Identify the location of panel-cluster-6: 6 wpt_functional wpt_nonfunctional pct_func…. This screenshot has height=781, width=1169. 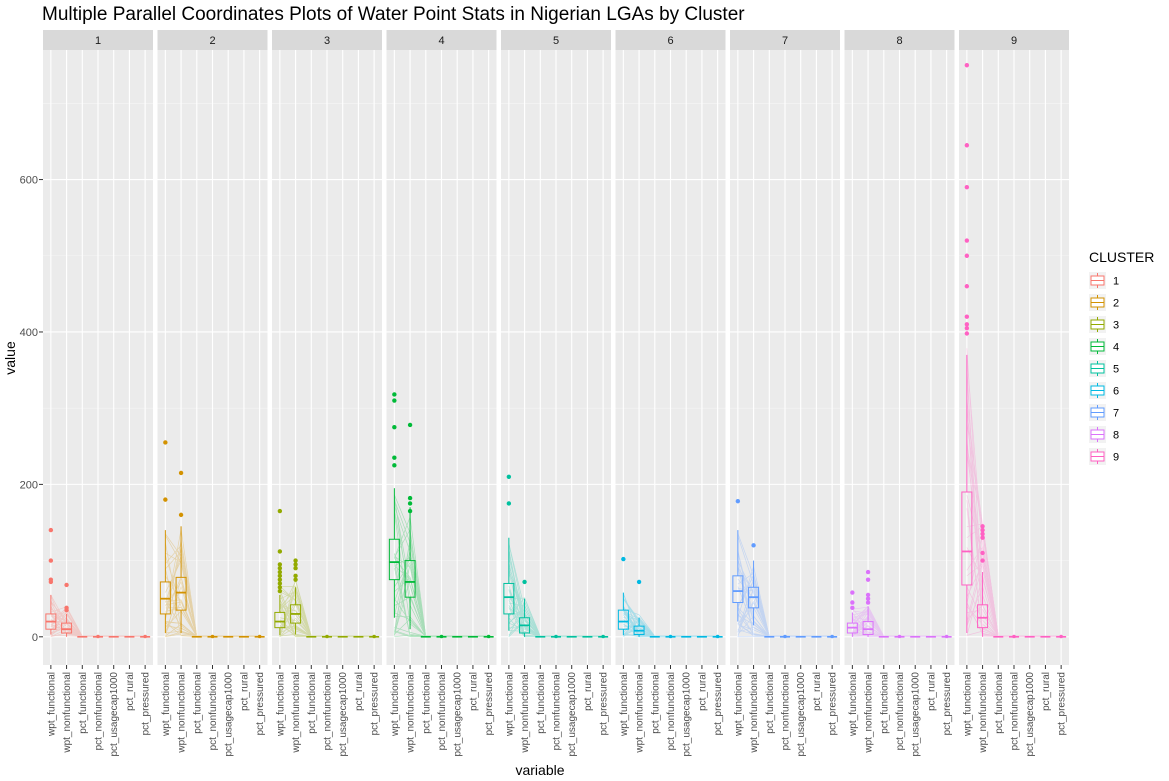
(670, 393).